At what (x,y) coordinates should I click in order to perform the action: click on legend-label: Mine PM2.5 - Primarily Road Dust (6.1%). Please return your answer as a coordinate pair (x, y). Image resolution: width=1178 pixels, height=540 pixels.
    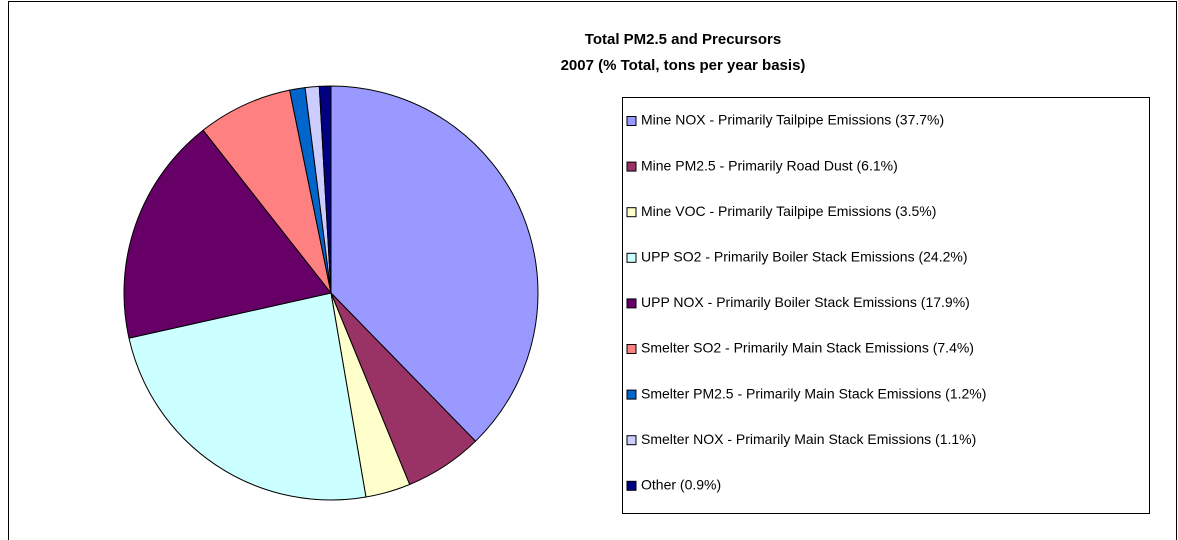
    Looking at the image, I should click on (769, 165).